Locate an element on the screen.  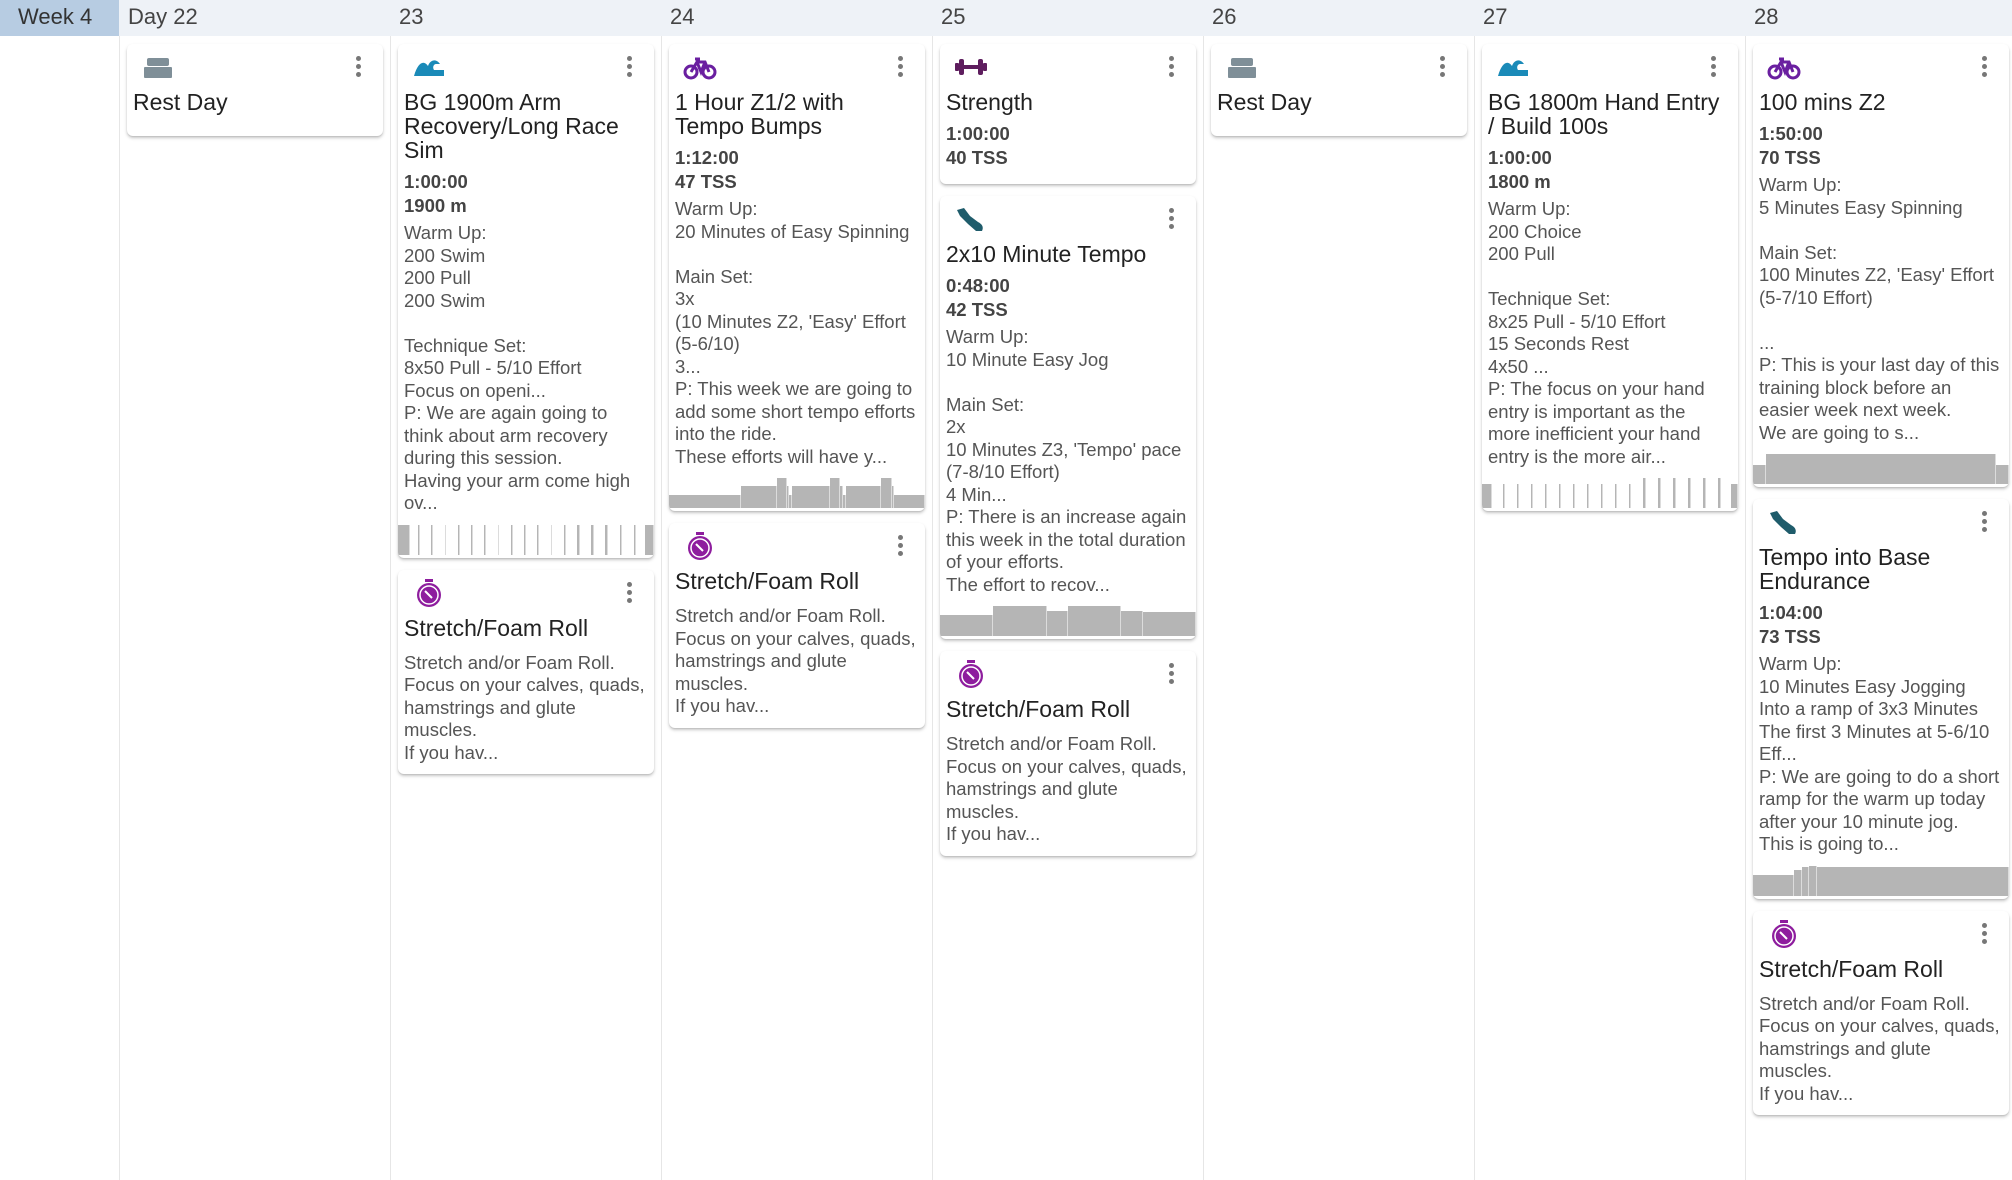
workout-title: 2x10 Minute Tempo is located at coordinates (1046, 254).